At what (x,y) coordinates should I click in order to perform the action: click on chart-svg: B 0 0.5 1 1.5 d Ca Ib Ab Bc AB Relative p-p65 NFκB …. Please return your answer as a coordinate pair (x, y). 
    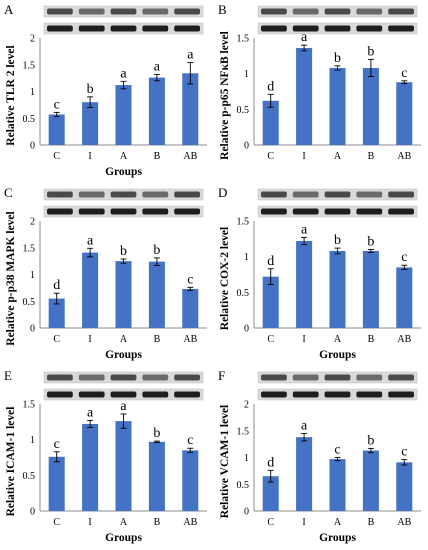
    Looking at the image, I should click on (319, 82).